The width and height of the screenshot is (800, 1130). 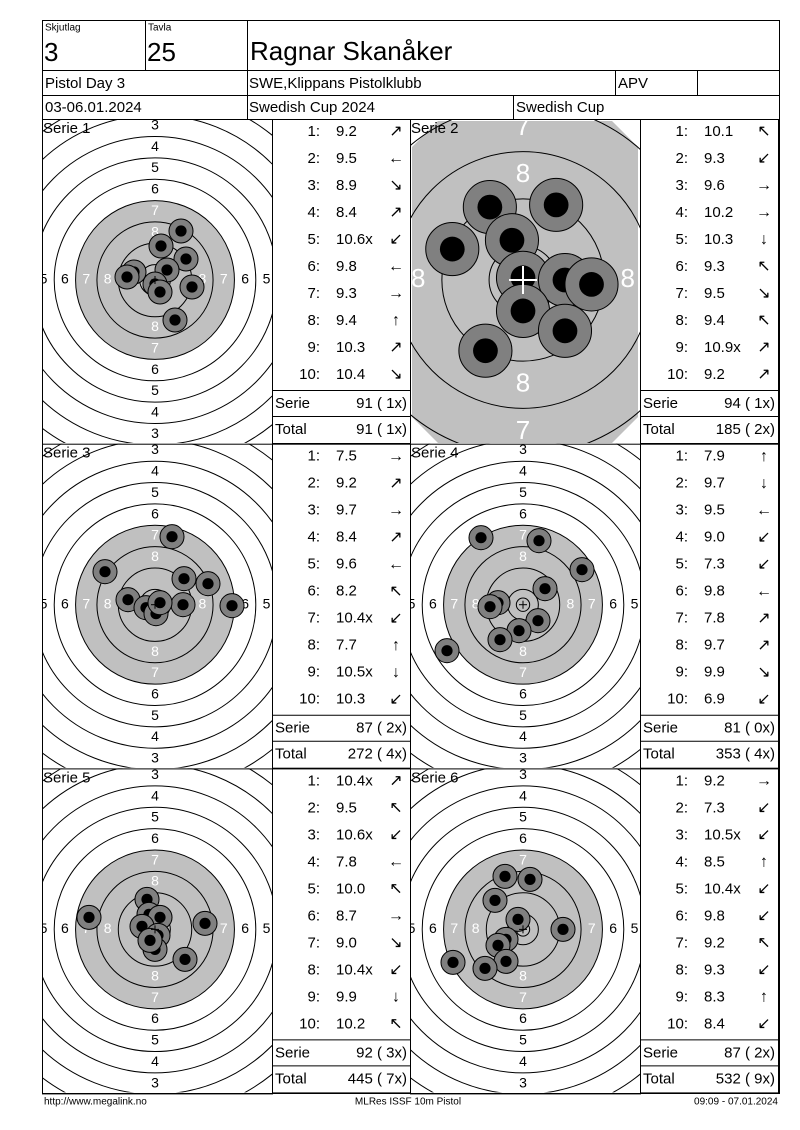 What do you see at coordinates (722, 834) in the screenshot?
I see `shot-score: 10.5x` at bounding box center [722, 834].